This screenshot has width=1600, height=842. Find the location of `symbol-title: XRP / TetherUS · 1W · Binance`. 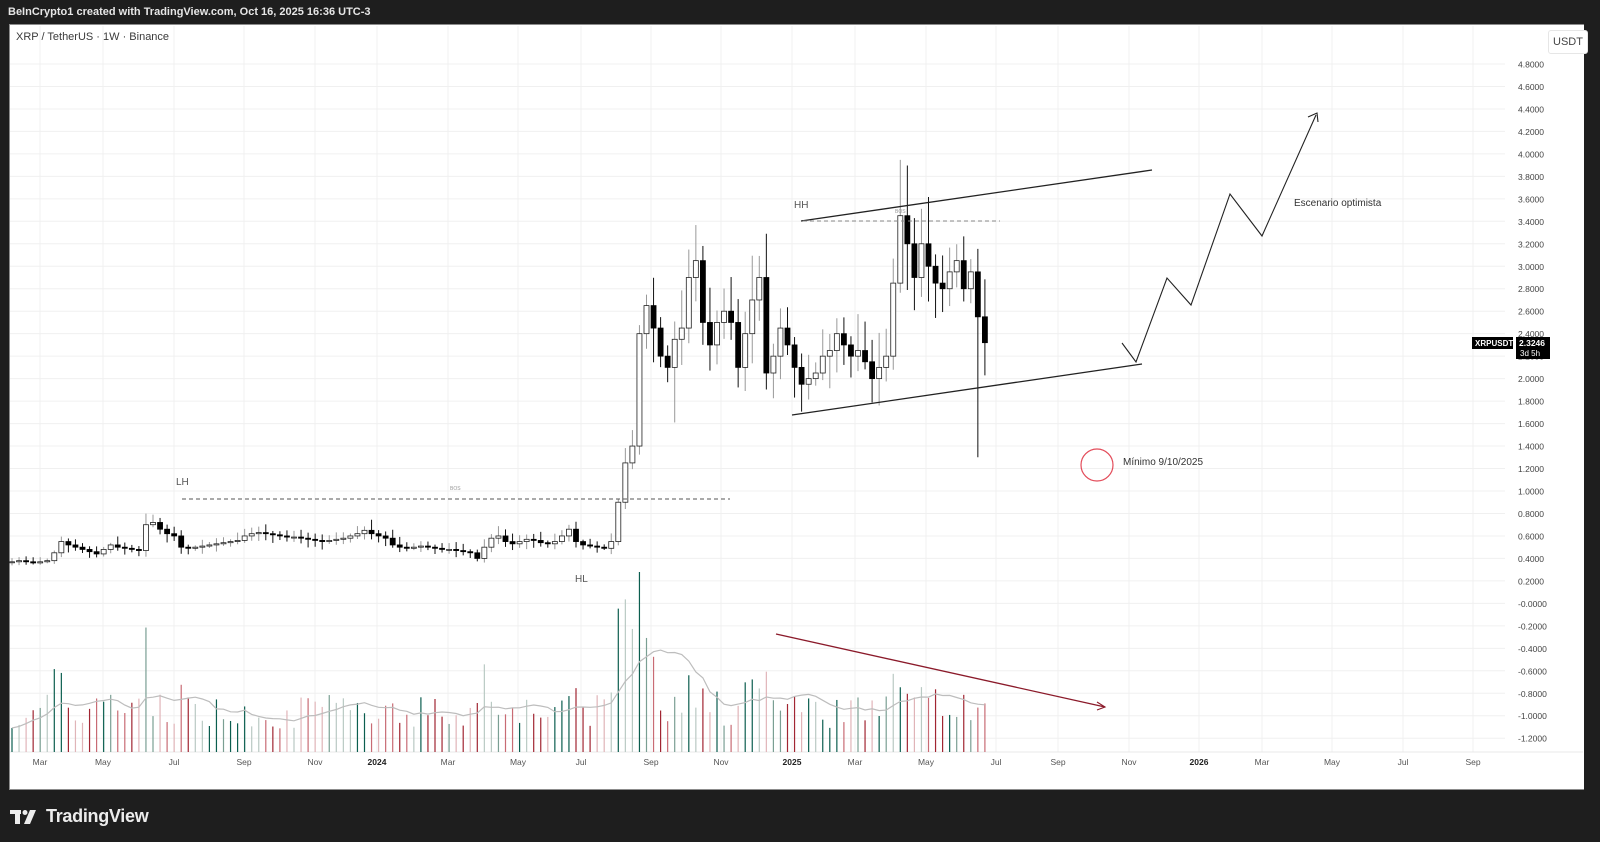

symbol-title: XRP / TetherUS · 1W · Binance is located at coordinates (93, 37).